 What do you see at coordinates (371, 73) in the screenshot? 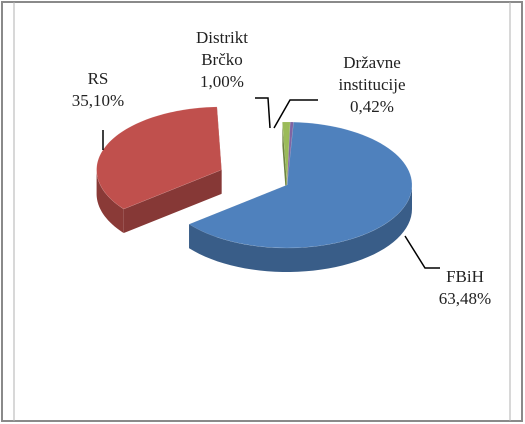
I see `category-label: Državne institucije` at bounding box center [371, 73].